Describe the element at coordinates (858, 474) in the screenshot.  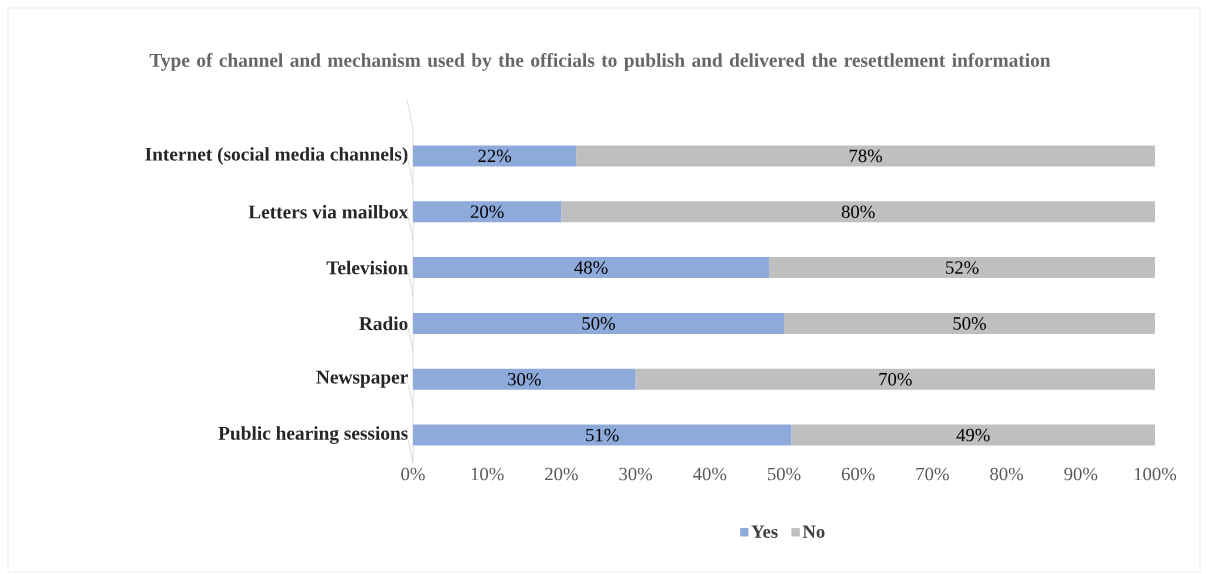
I see `x-tick-label: 60%` at that location.